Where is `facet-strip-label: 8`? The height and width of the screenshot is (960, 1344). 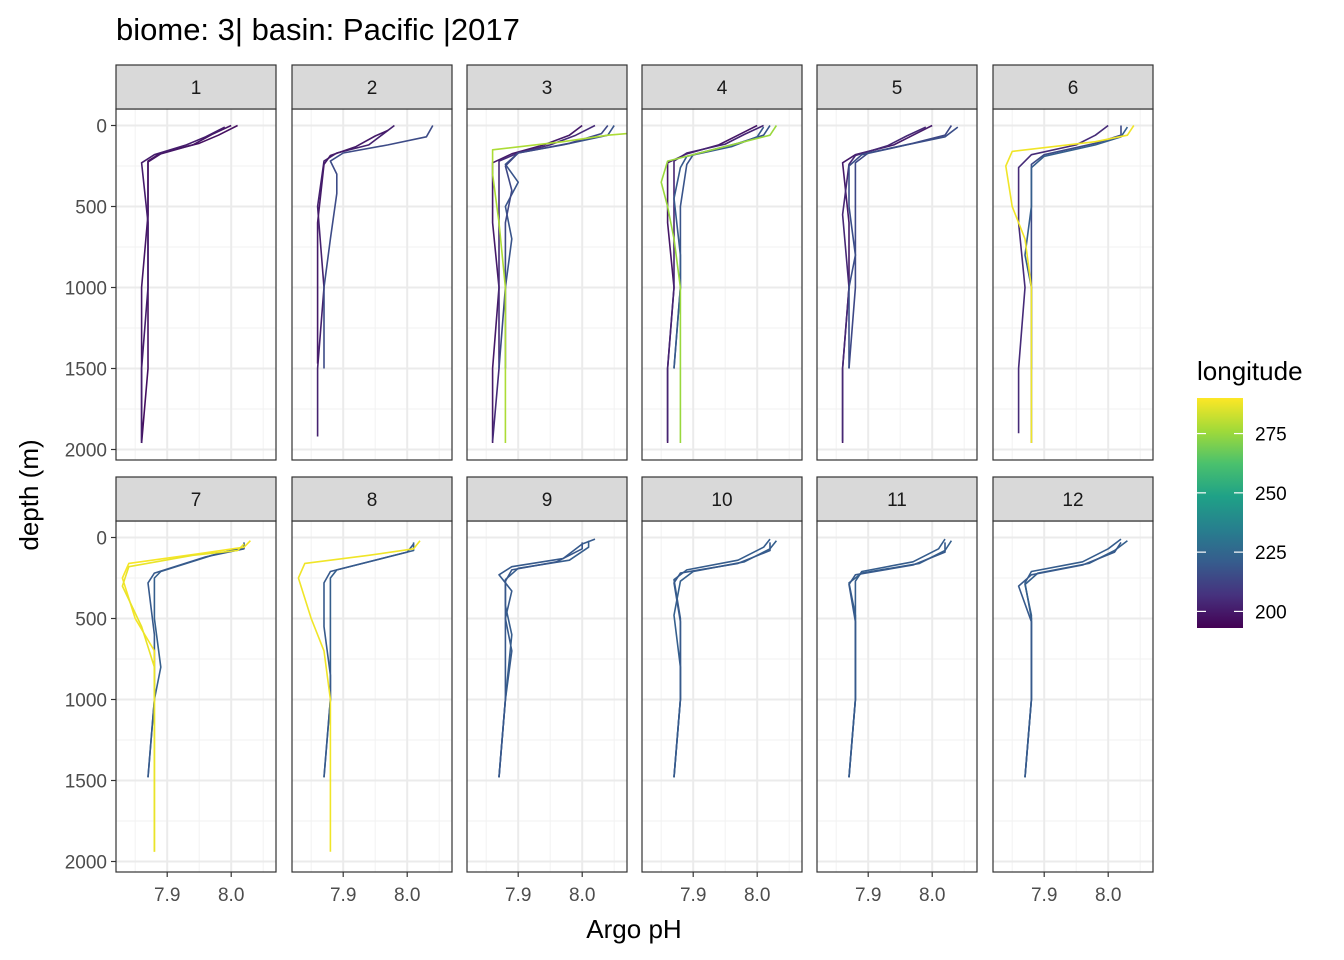 facet-strip-label: 8 is located at coordinates (372, 500).